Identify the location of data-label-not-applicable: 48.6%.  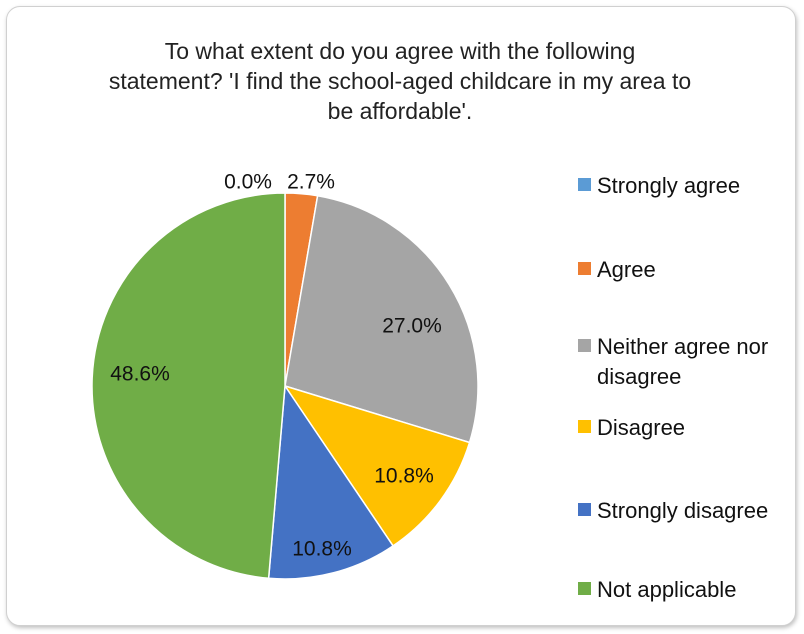
(140, 374).